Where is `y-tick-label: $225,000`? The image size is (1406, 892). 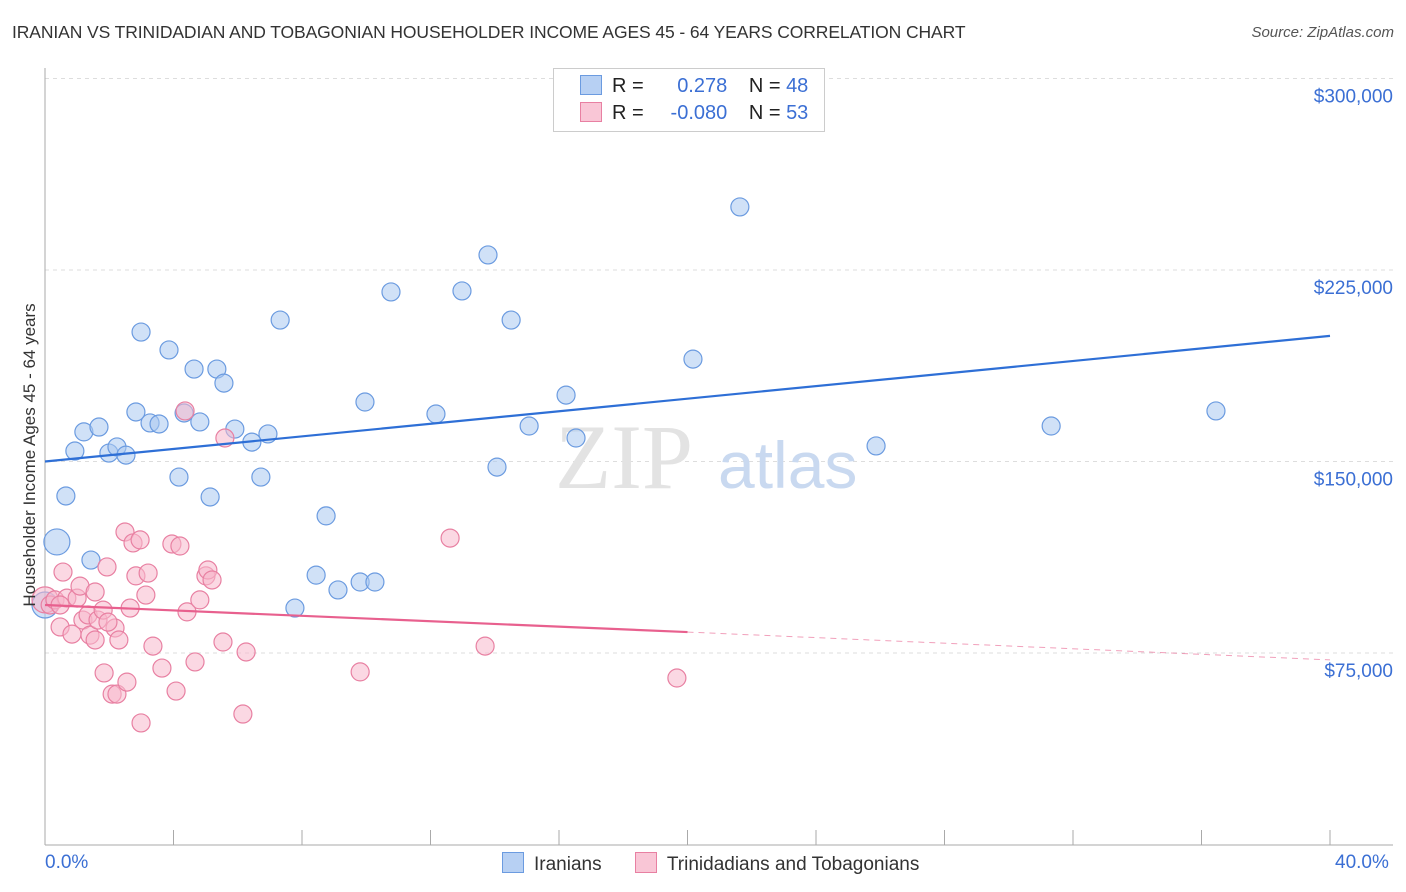 y-tick-label: $225,000 is located at coordinates (1353, 288).